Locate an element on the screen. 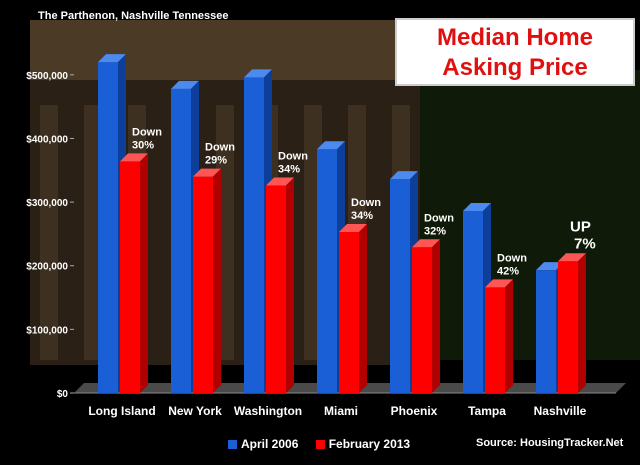  bar-april-2006-phoenix is located at coordinates (400, 286).